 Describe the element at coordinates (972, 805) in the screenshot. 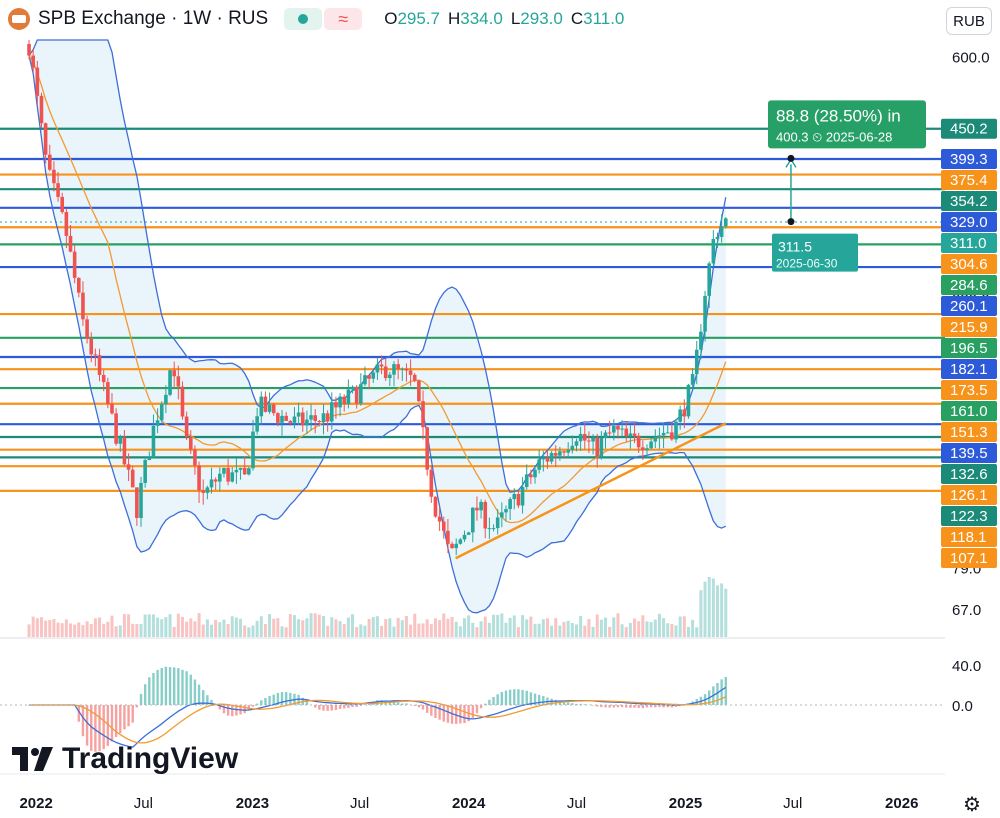

I see `settings-gear-icon: ⚙` at that location.